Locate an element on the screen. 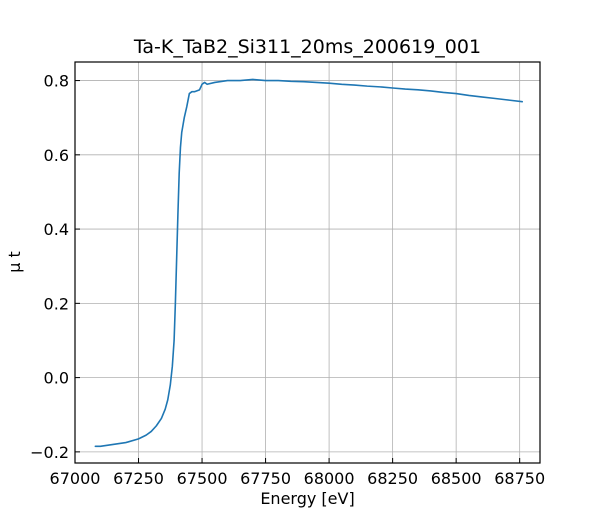 The width and height of the screenshot is (600, 520). x-tick-label: 68500 is located at coordinates (456, 478).